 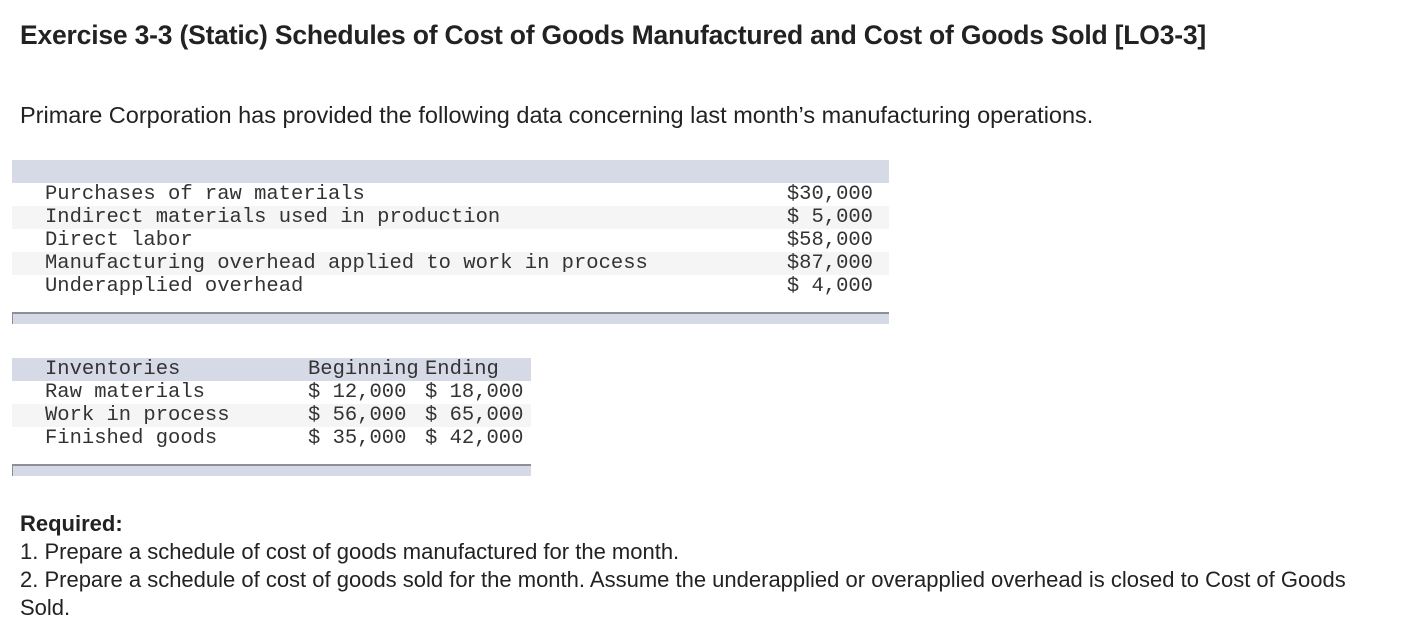 What do you see at coordinates (205, 194) in the screenshot?
I see `row-label: Purchases of raw materials` at bounding box center [205, 194].